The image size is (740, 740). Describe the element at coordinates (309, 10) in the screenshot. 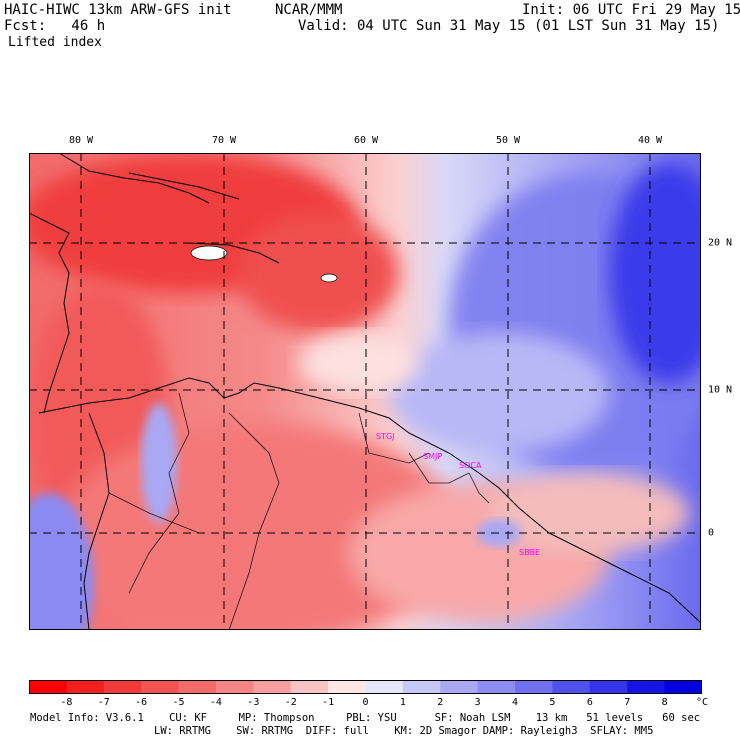

I see `org-label: NCAR/MMM` at that location.